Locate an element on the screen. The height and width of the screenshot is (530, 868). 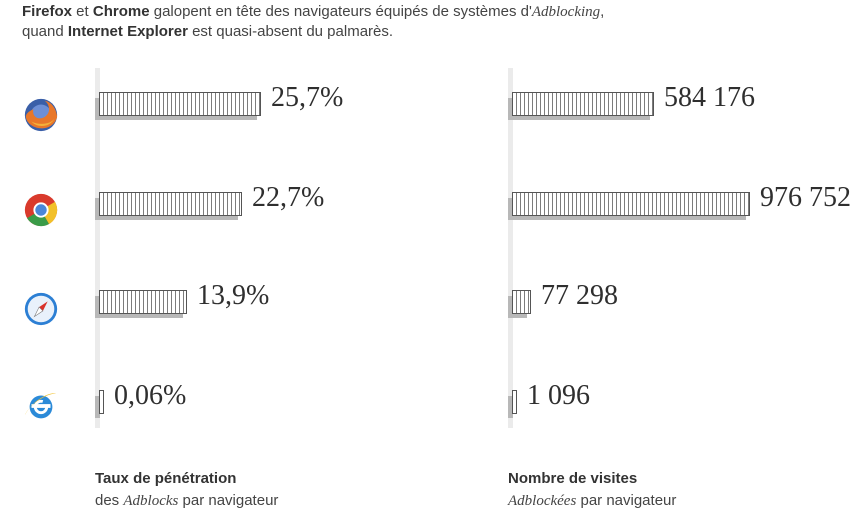
internet-explorer-icon is located at coordinates (40, 406).